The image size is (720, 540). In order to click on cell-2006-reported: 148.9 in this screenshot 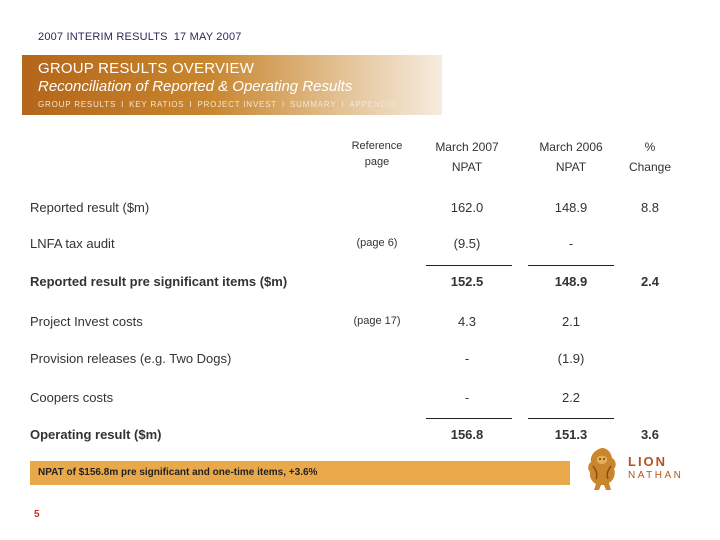, I will do `click(571, 207)`.